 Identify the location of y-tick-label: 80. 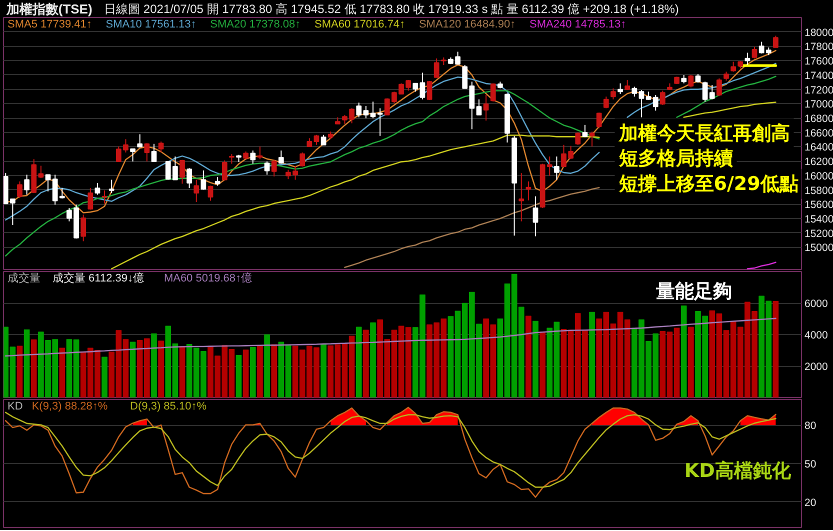
(810, 426).